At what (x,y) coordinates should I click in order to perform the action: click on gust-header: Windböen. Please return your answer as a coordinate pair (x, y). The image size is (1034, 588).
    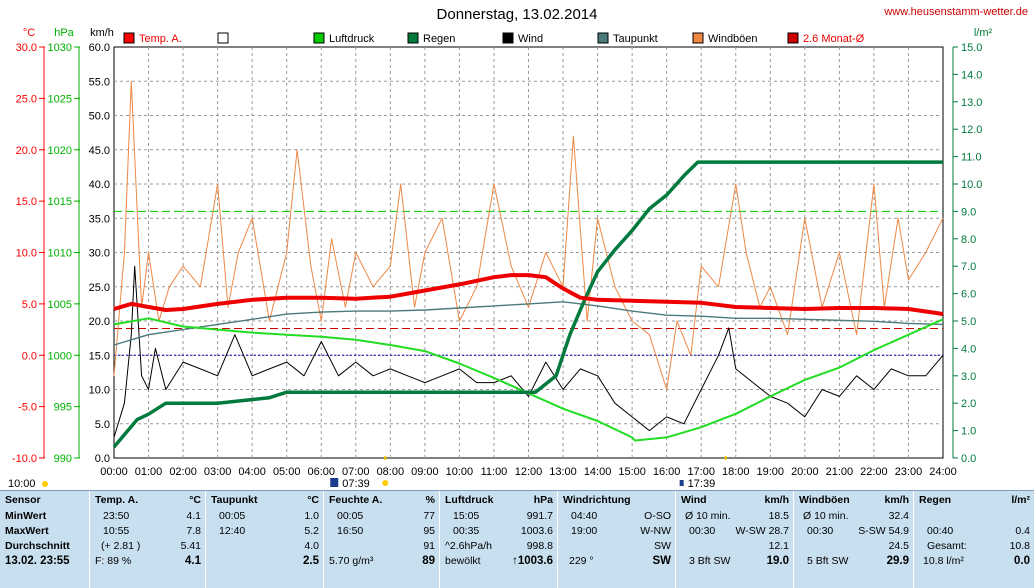
    Looking at the image, I should click on (824, 500).